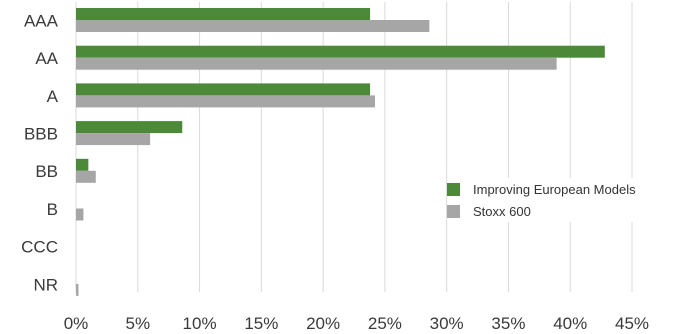 Image resolution: width=676 pixels, height=334 pixels. What do you see at coordinates (570, 323) in the screenshot?
I see `x-tick-label: 40%` at bounding box center [570, 323].